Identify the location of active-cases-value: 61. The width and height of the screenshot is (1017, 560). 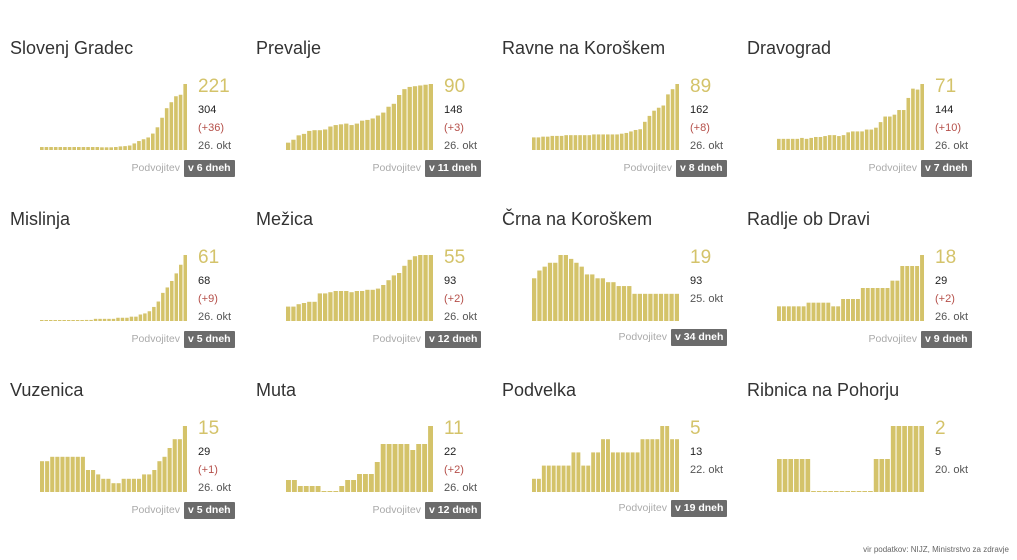
(209, 257).